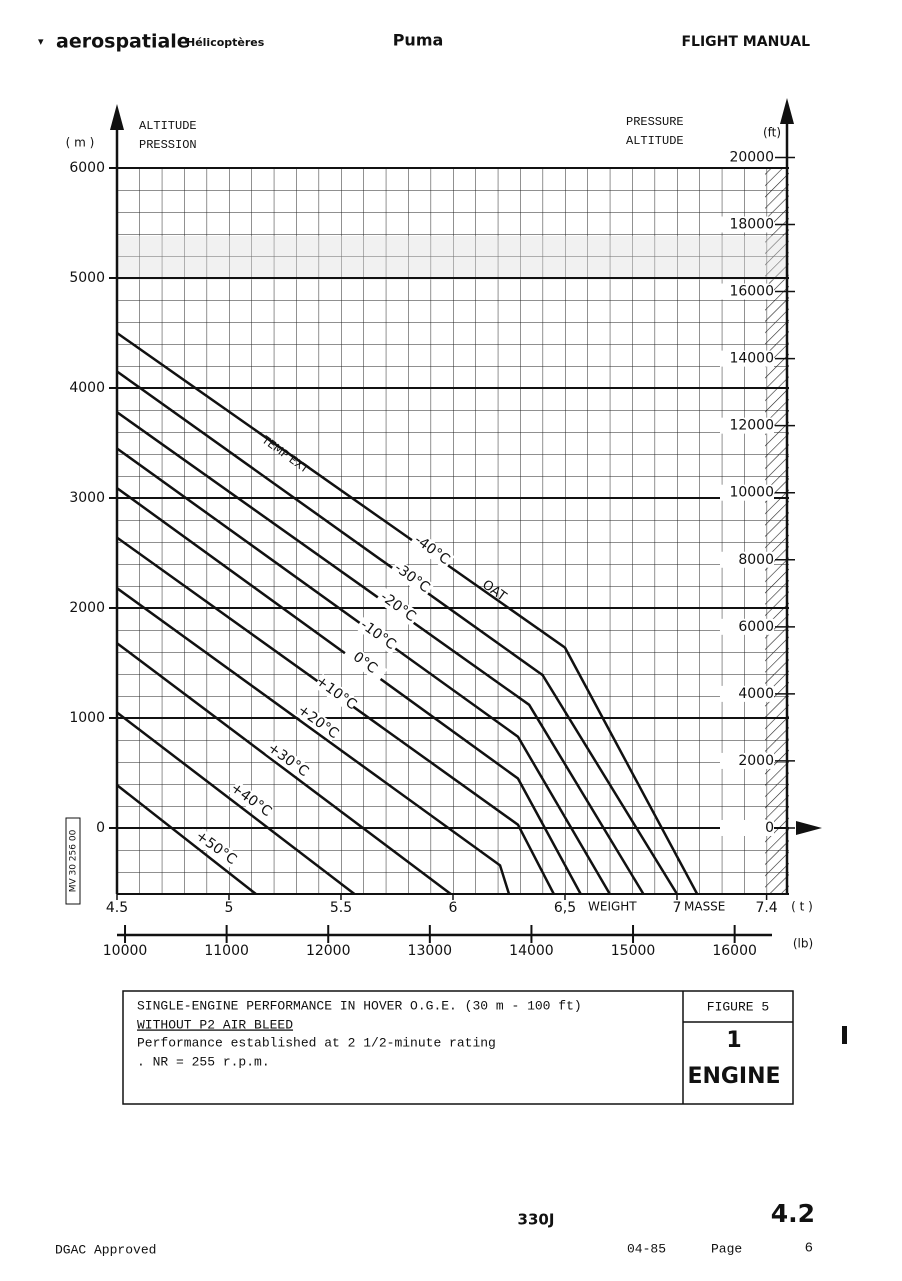 The height and width of the screenshot is (1281, 902). What do you see at coordinates (769, 828) in the screenshot?
I see `y2-tick-label: 0` at bounding box center [769, 828].